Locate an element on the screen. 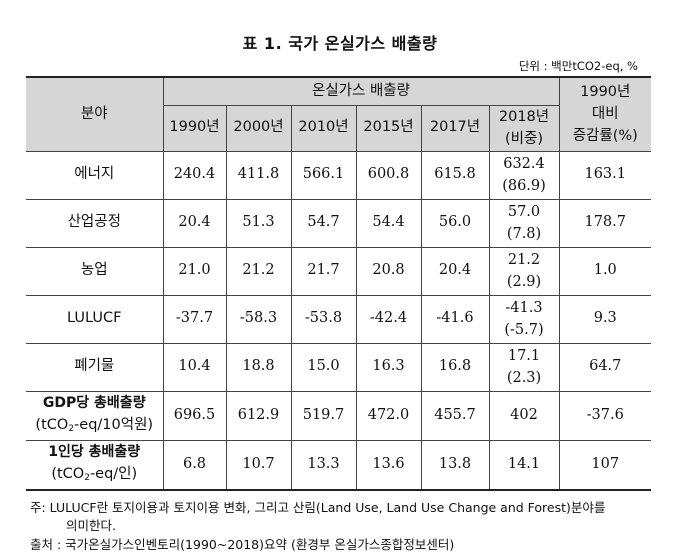 The width and height of the screenshot is (680, 558). cell-change: 1.0 is located at coordinates (604, 271).